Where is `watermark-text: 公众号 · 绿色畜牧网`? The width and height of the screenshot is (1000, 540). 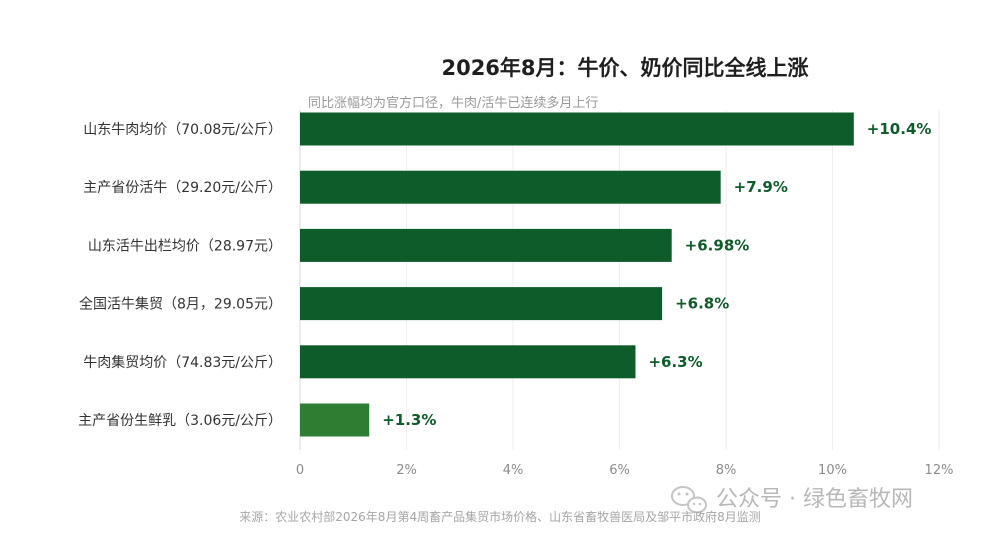
watermark-text: 公众号 · 绿色畜牧网 is located at coordinates (814, 499).